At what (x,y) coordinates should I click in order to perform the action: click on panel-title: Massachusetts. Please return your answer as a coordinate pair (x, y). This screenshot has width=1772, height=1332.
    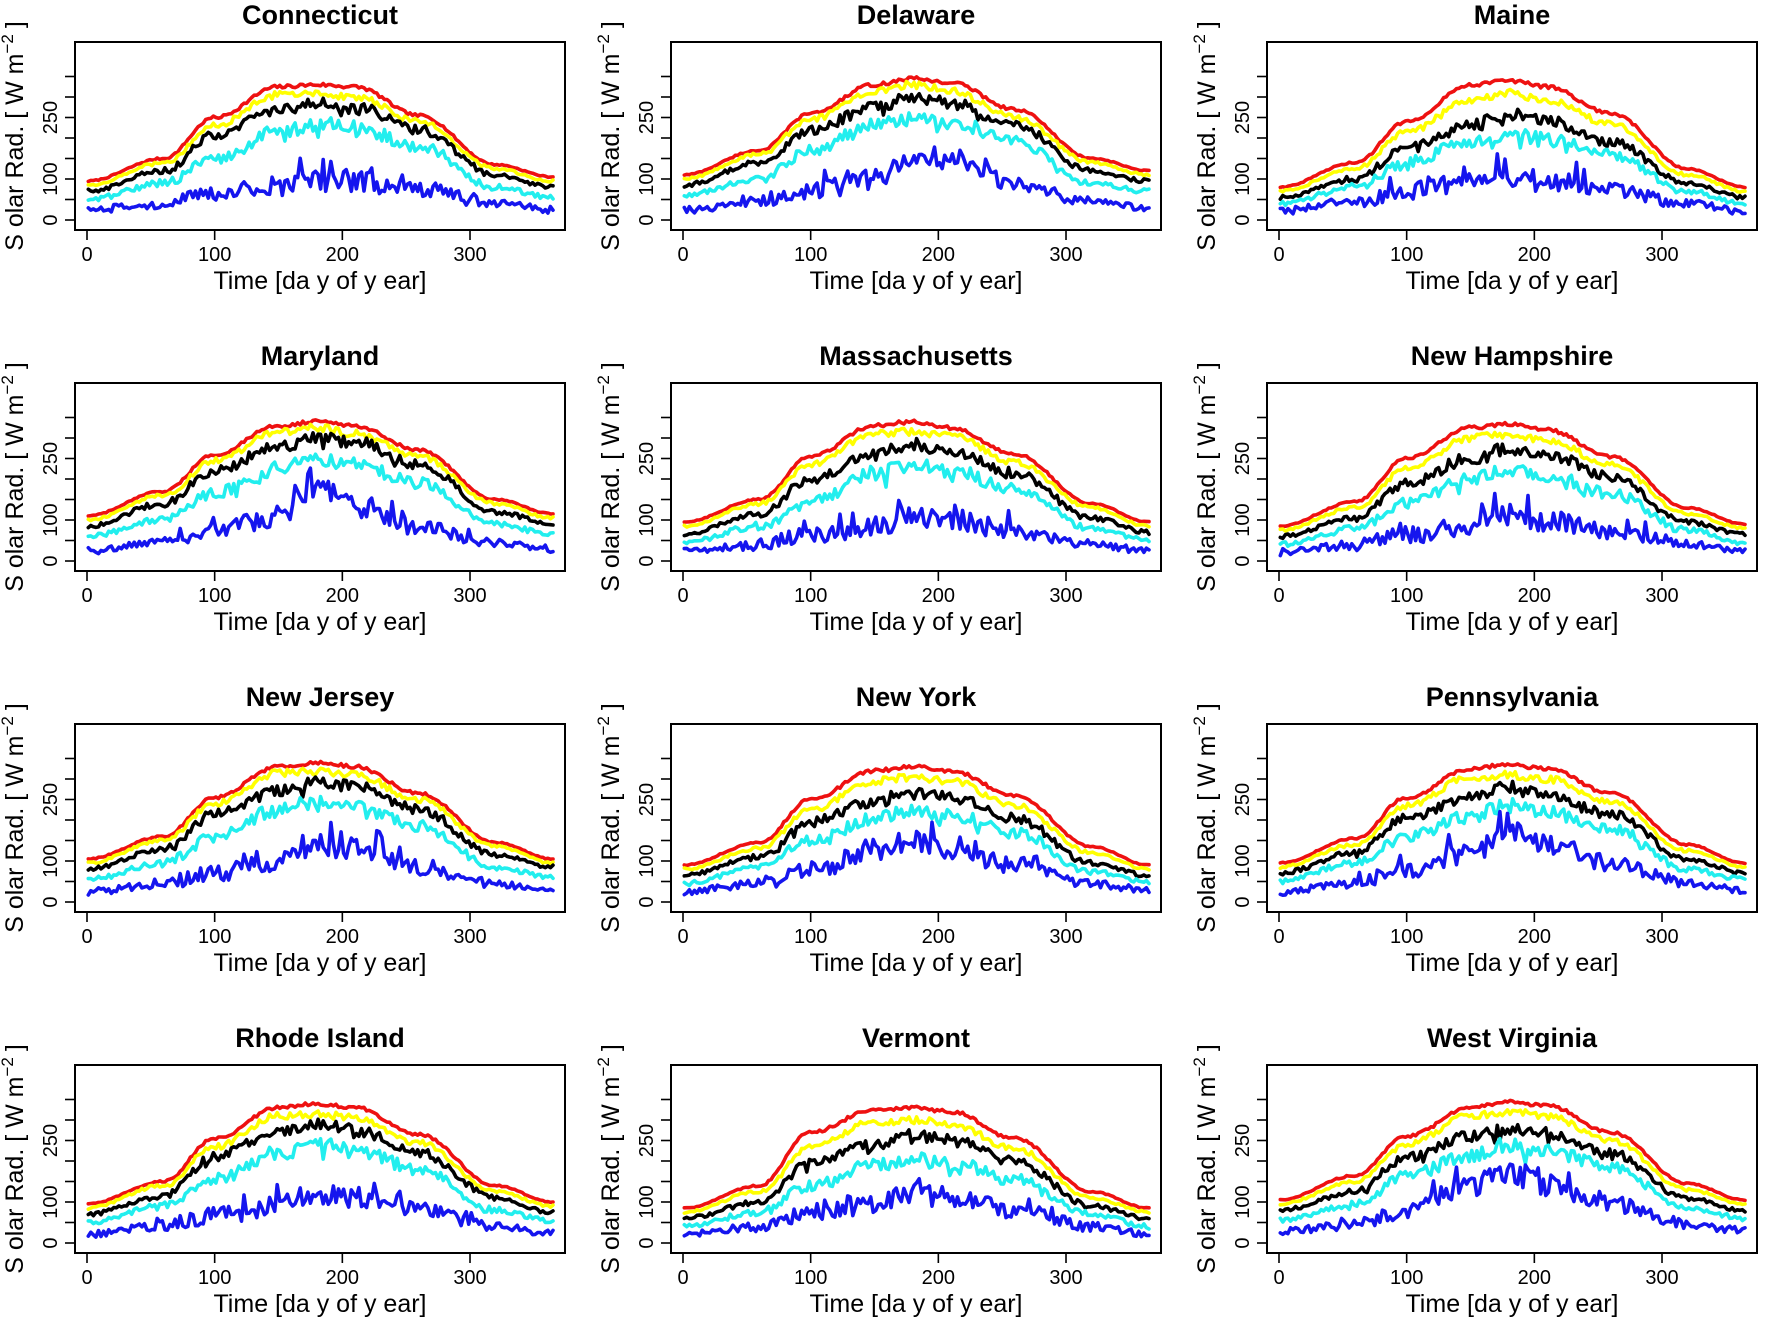
    Looking at the image, I should click on (916, 356).